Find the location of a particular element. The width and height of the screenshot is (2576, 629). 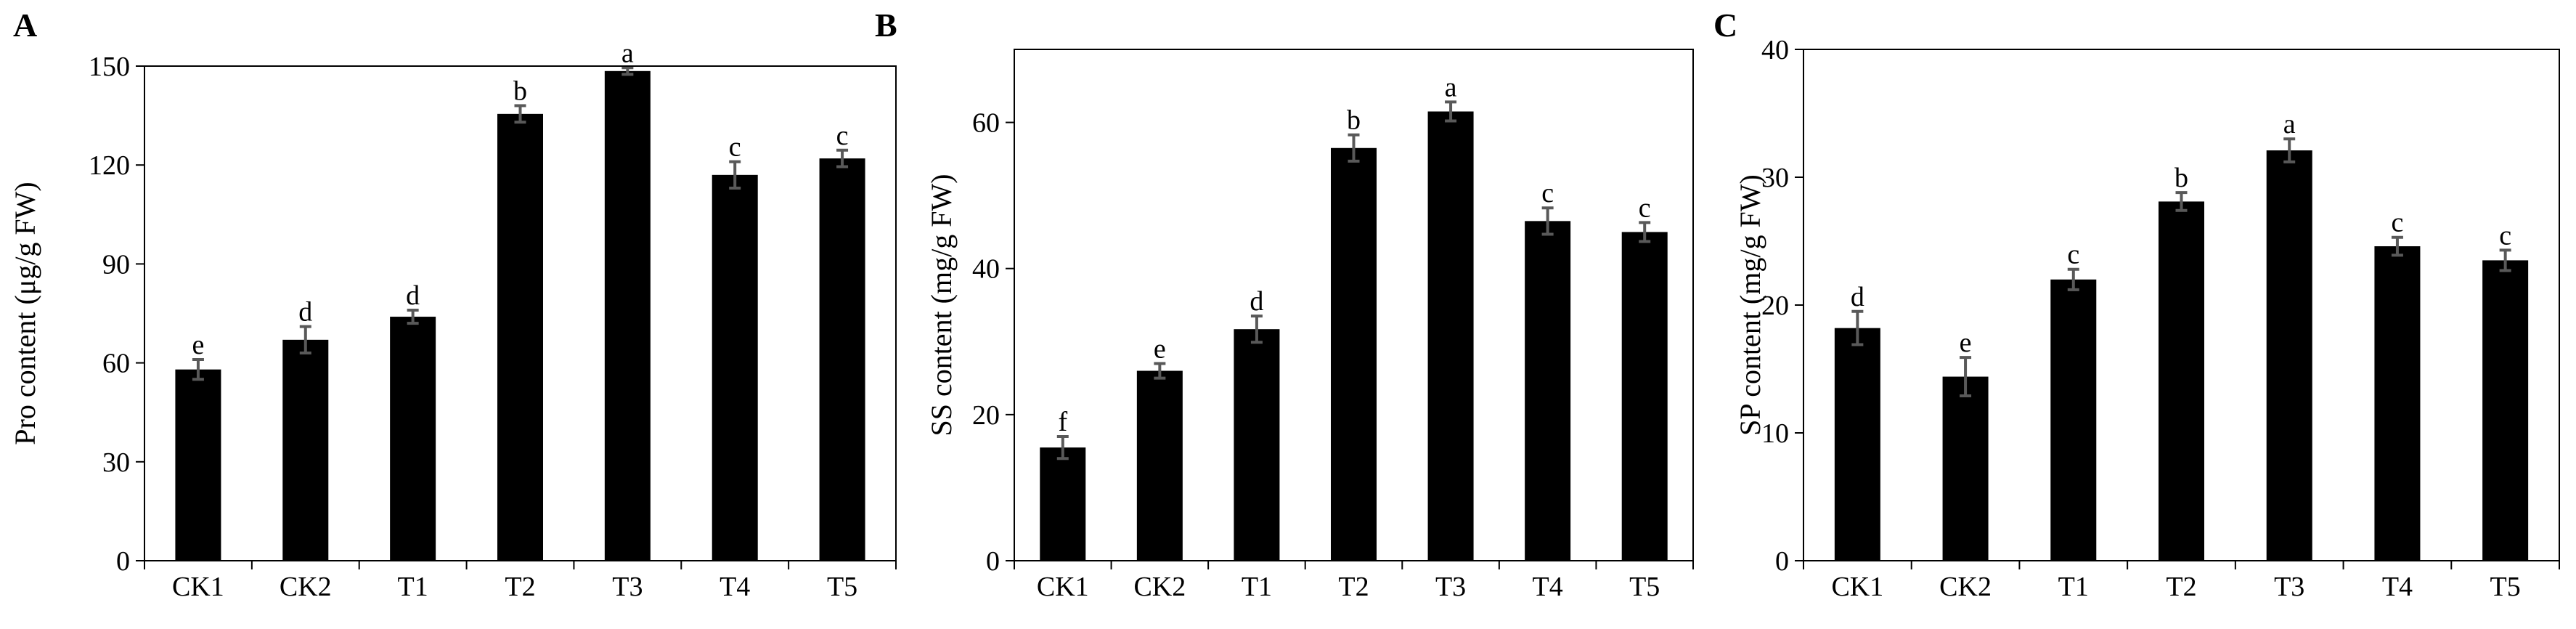

y-axis-label: Pro content (μg/g FW) is located at coordinates (25, 313).